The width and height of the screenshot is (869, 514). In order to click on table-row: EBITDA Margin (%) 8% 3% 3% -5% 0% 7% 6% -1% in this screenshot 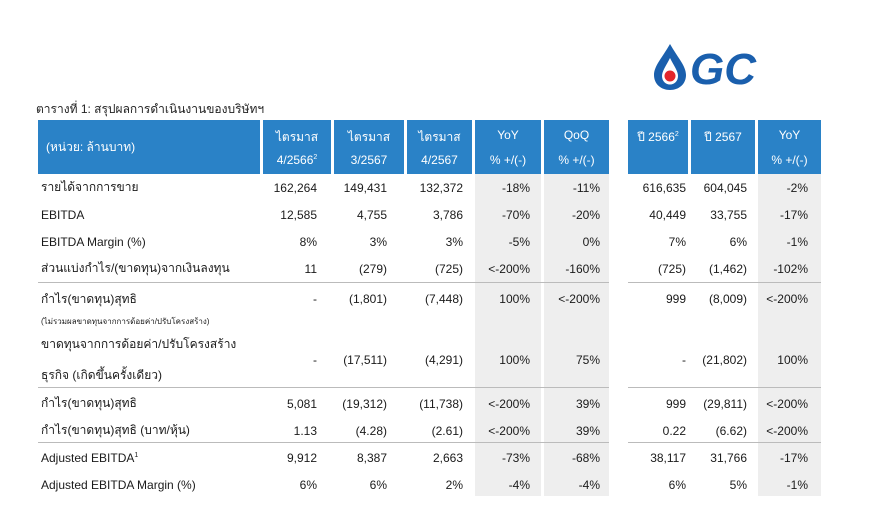, I will do `click(429, 241)`.